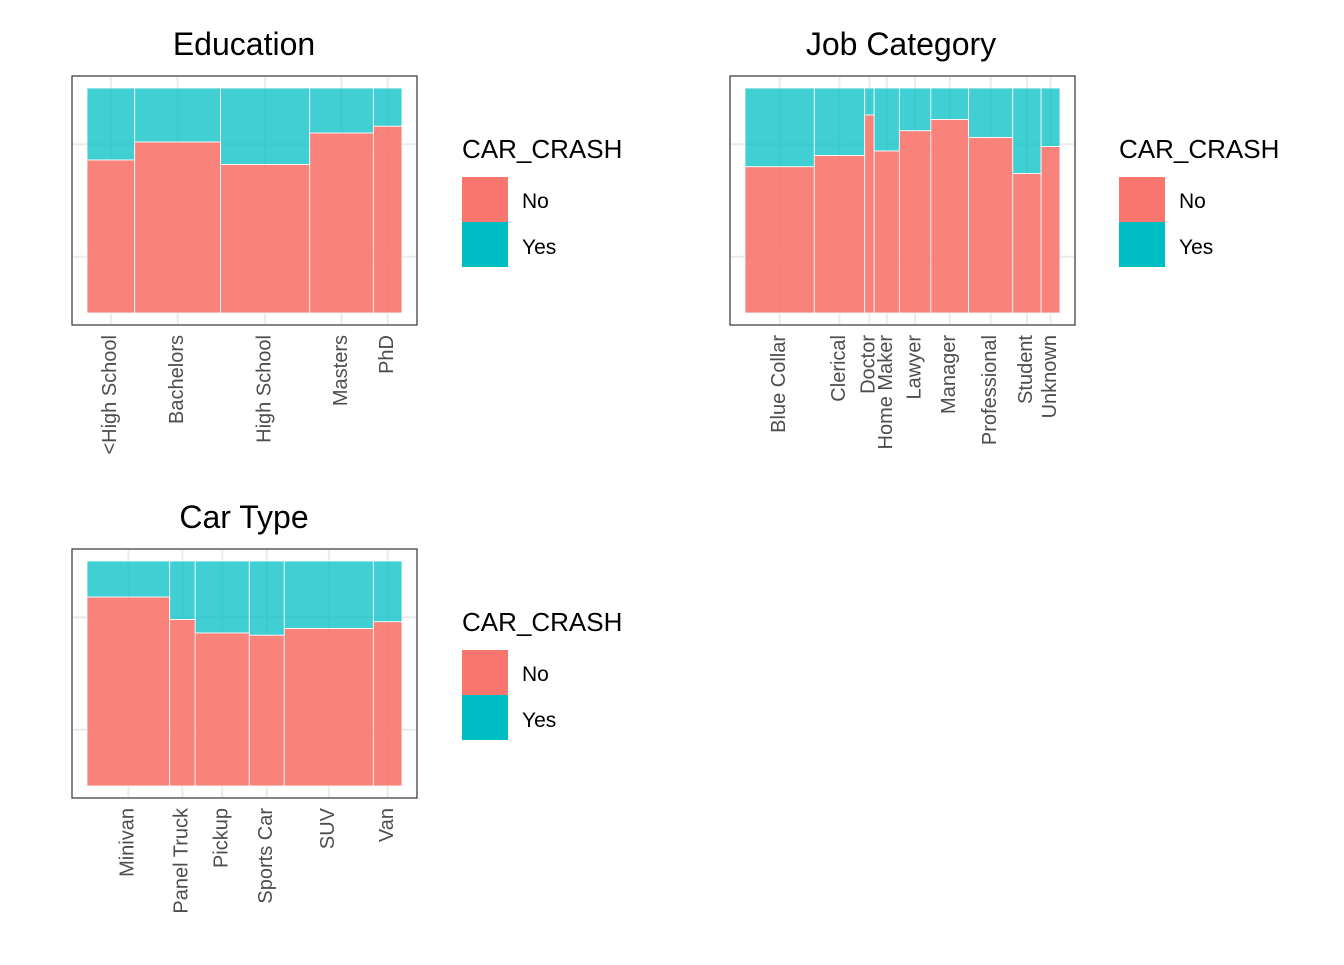  What do you see at coordinates (341, 370) in the screenshot?
I see `x-tick-label: Masters` at bounding box center [341, 370].